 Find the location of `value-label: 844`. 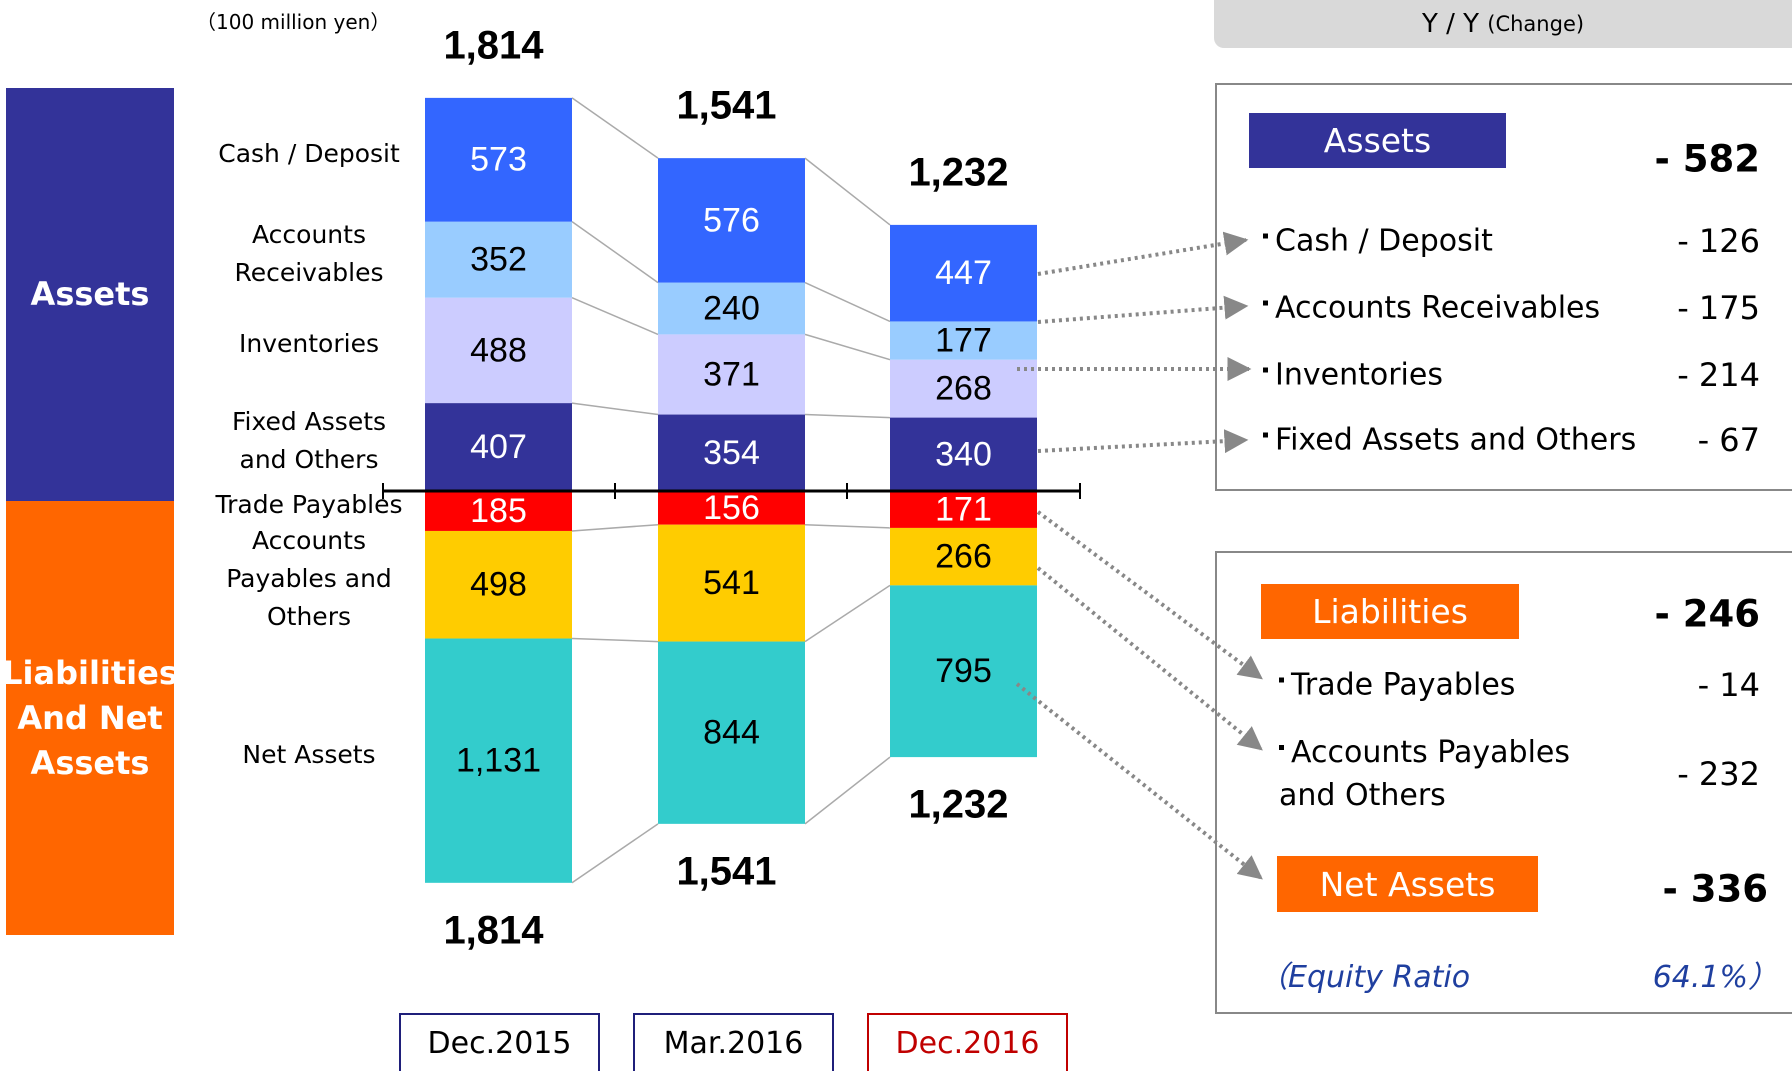

value-label: 844 is located at coordinates (731, 733).